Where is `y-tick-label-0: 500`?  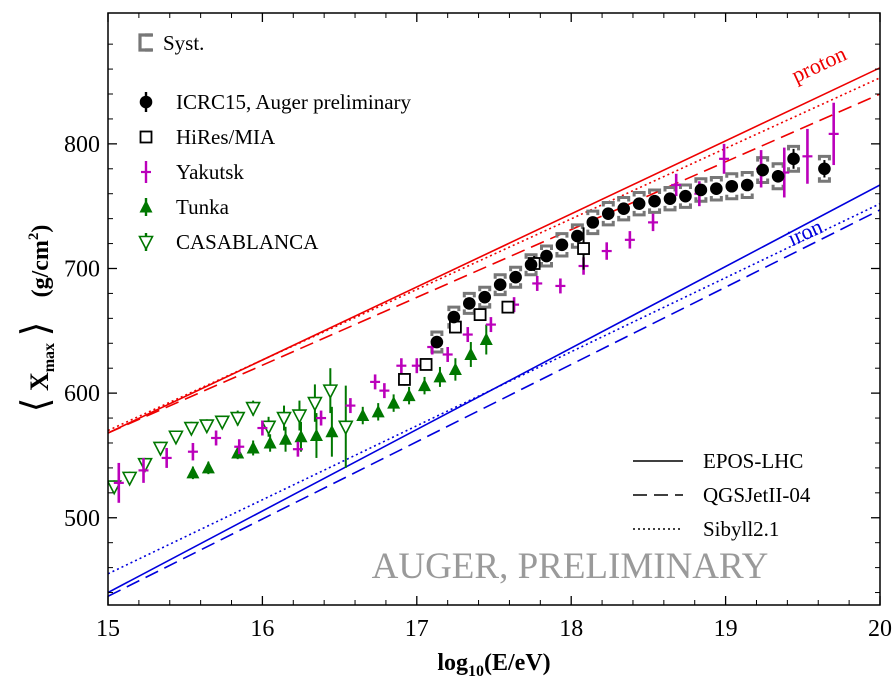 y-tick-label-0: 500 is located at coordinates (82, 519).